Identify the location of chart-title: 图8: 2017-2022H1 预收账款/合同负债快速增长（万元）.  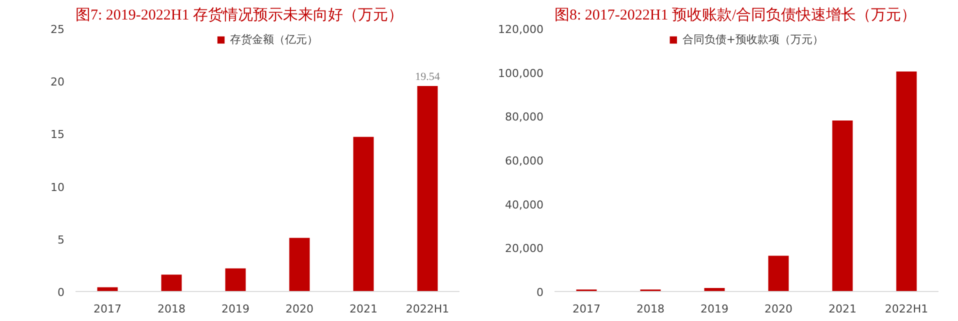
(735, 15).